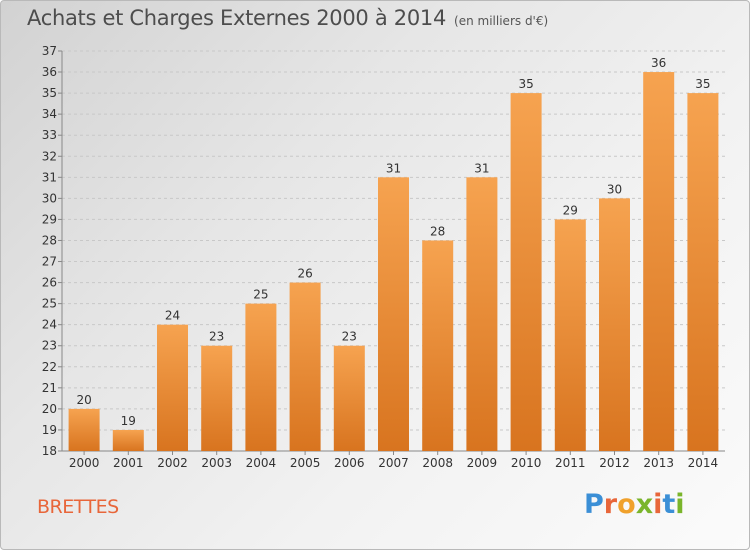  What do you see at coordinates (49, 156) in the screenshot?
I see `y-tick-label: 32` at bounding box center [49, 156].